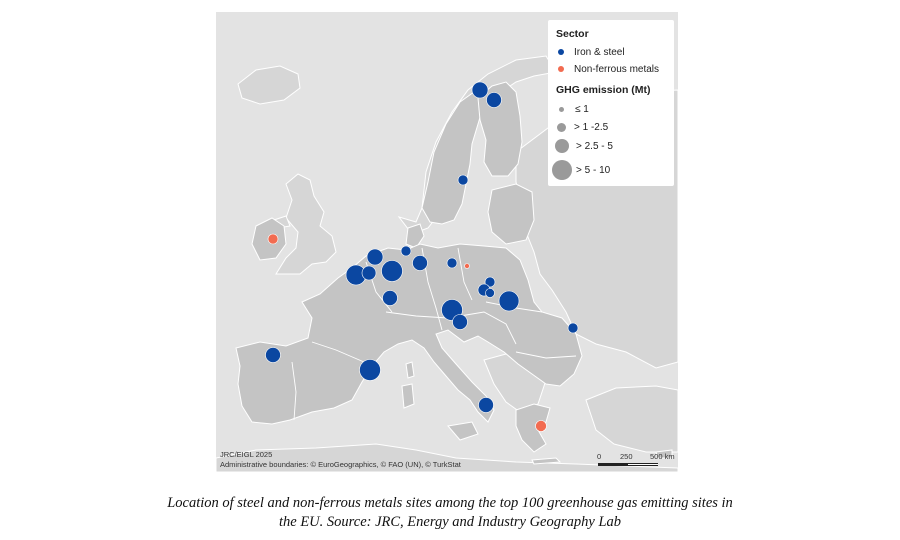  Describe the element at coordinates (572, 109) in the screenshot. I see `legend-size-1: ≤ 1` at that location.